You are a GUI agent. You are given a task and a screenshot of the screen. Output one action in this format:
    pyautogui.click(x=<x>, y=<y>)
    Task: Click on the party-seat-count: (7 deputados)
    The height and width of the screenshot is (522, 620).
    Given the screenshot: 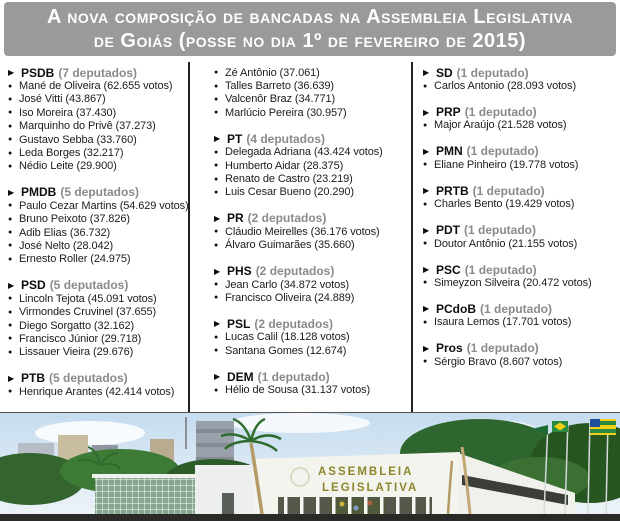 What is the action you would take?
    pyautogui.click(x=98, y=72)
    